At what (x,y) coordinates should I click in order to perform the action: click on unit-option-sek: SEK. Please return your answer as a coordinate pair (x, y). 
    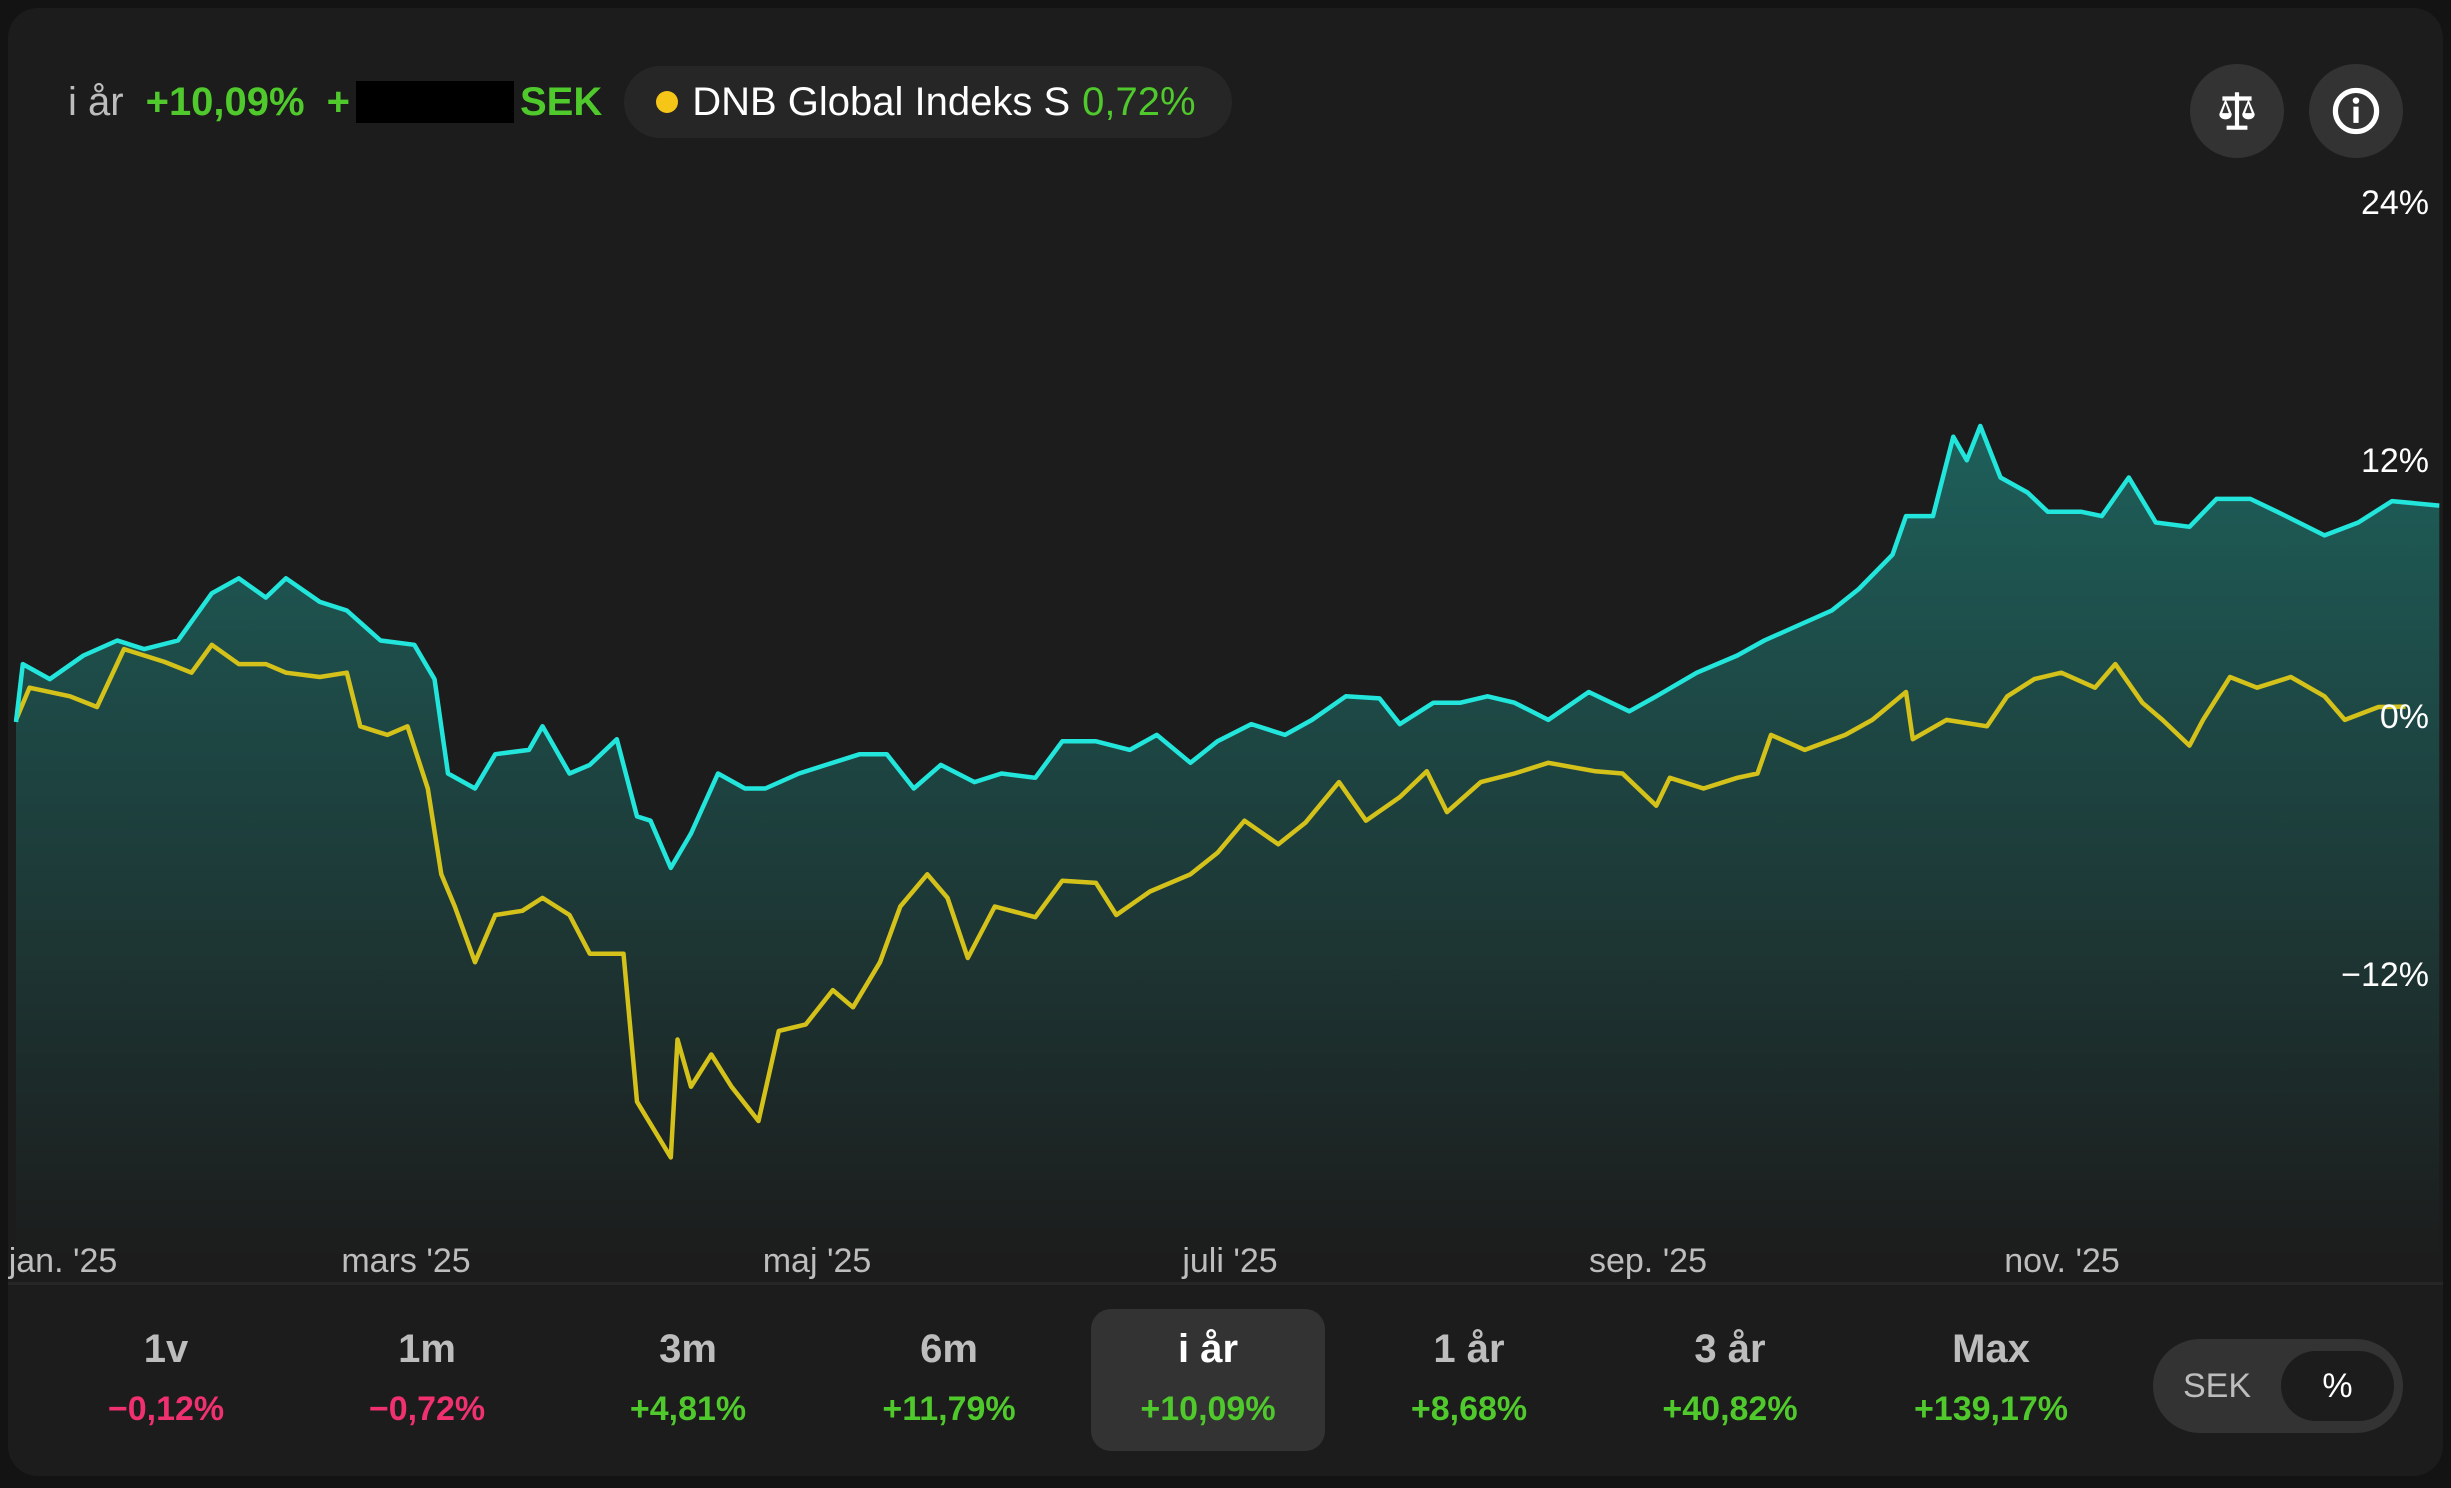
    Looking at the image, I should click on (2217, 1386).